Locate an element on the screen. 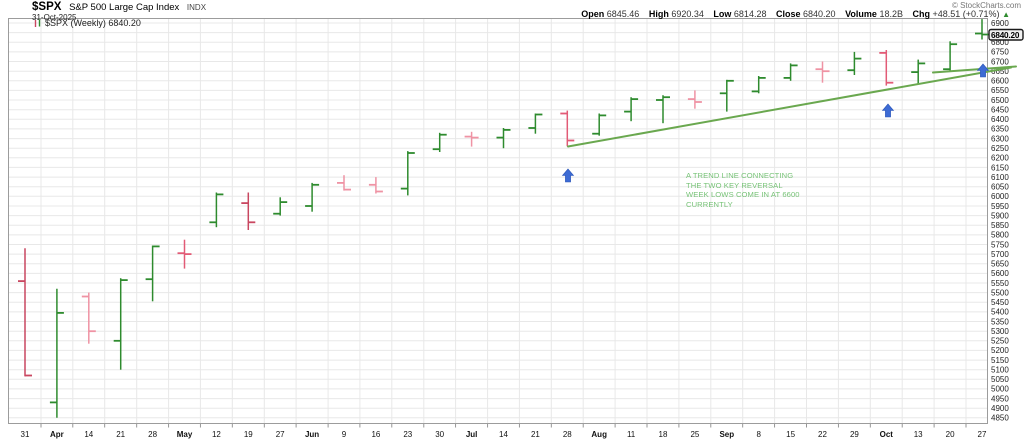 Image resolution: width=1024 pixels, height=446 pixels. y-axis-label: 6400 is located at coordinates (1000, 119).